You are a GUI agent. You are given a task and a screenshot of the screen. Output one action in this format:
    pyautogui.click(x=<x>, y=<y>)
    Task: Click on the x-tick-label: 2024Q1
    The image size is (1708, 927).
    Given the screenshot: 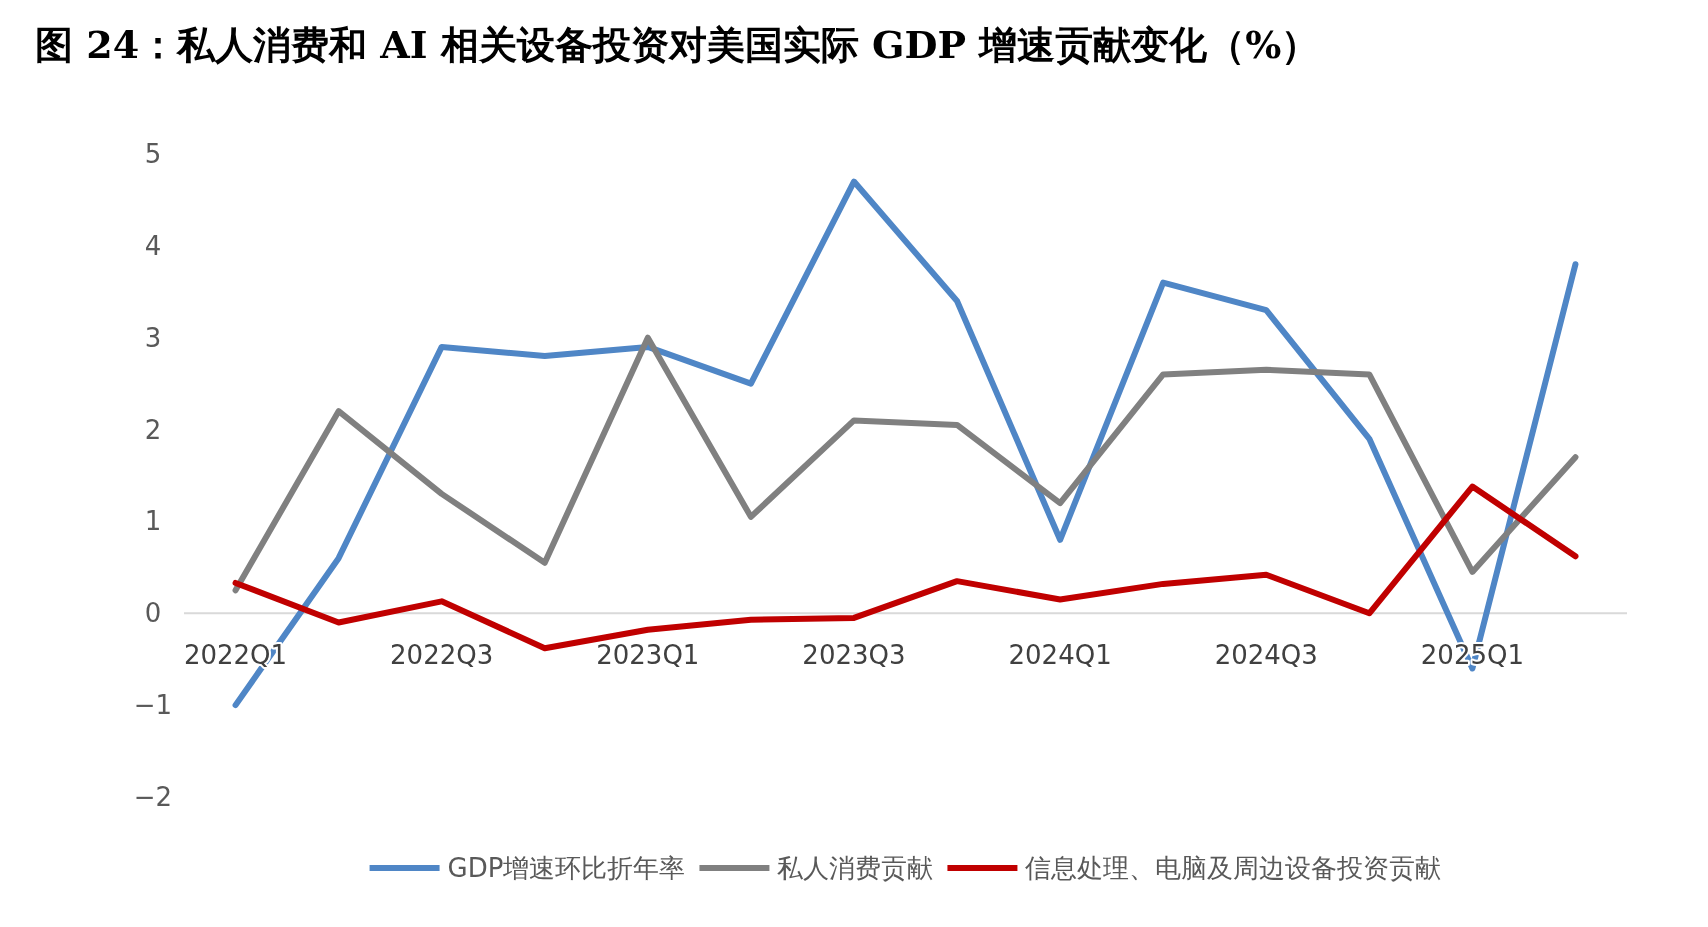 What is the action you would take?
    pyautogui.click(x=1060, y=655)
    